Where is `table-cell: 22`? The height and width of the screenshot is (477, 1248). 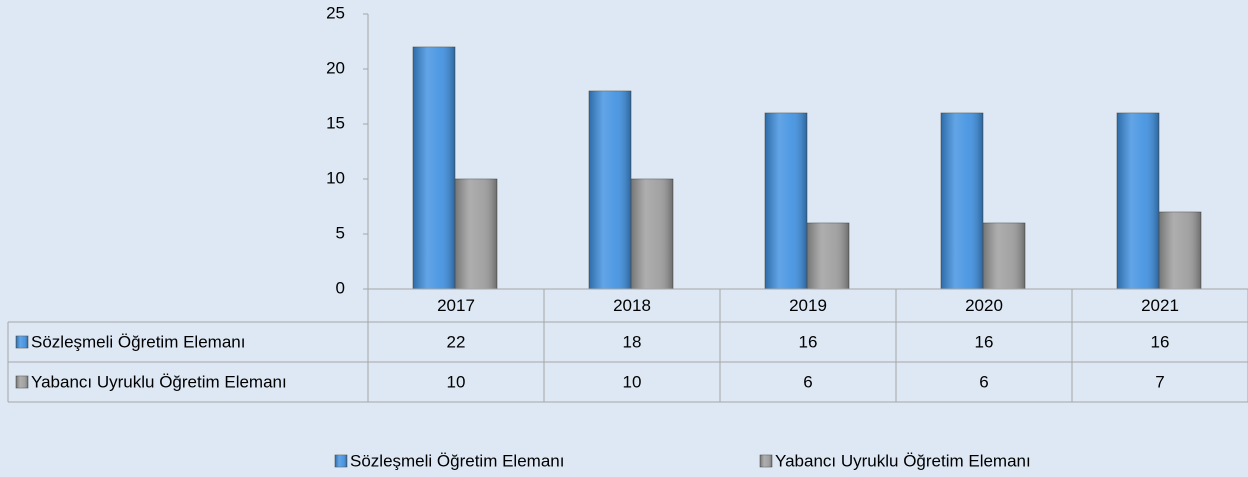 table-cell: 22 is located at coordinates (456, 341).